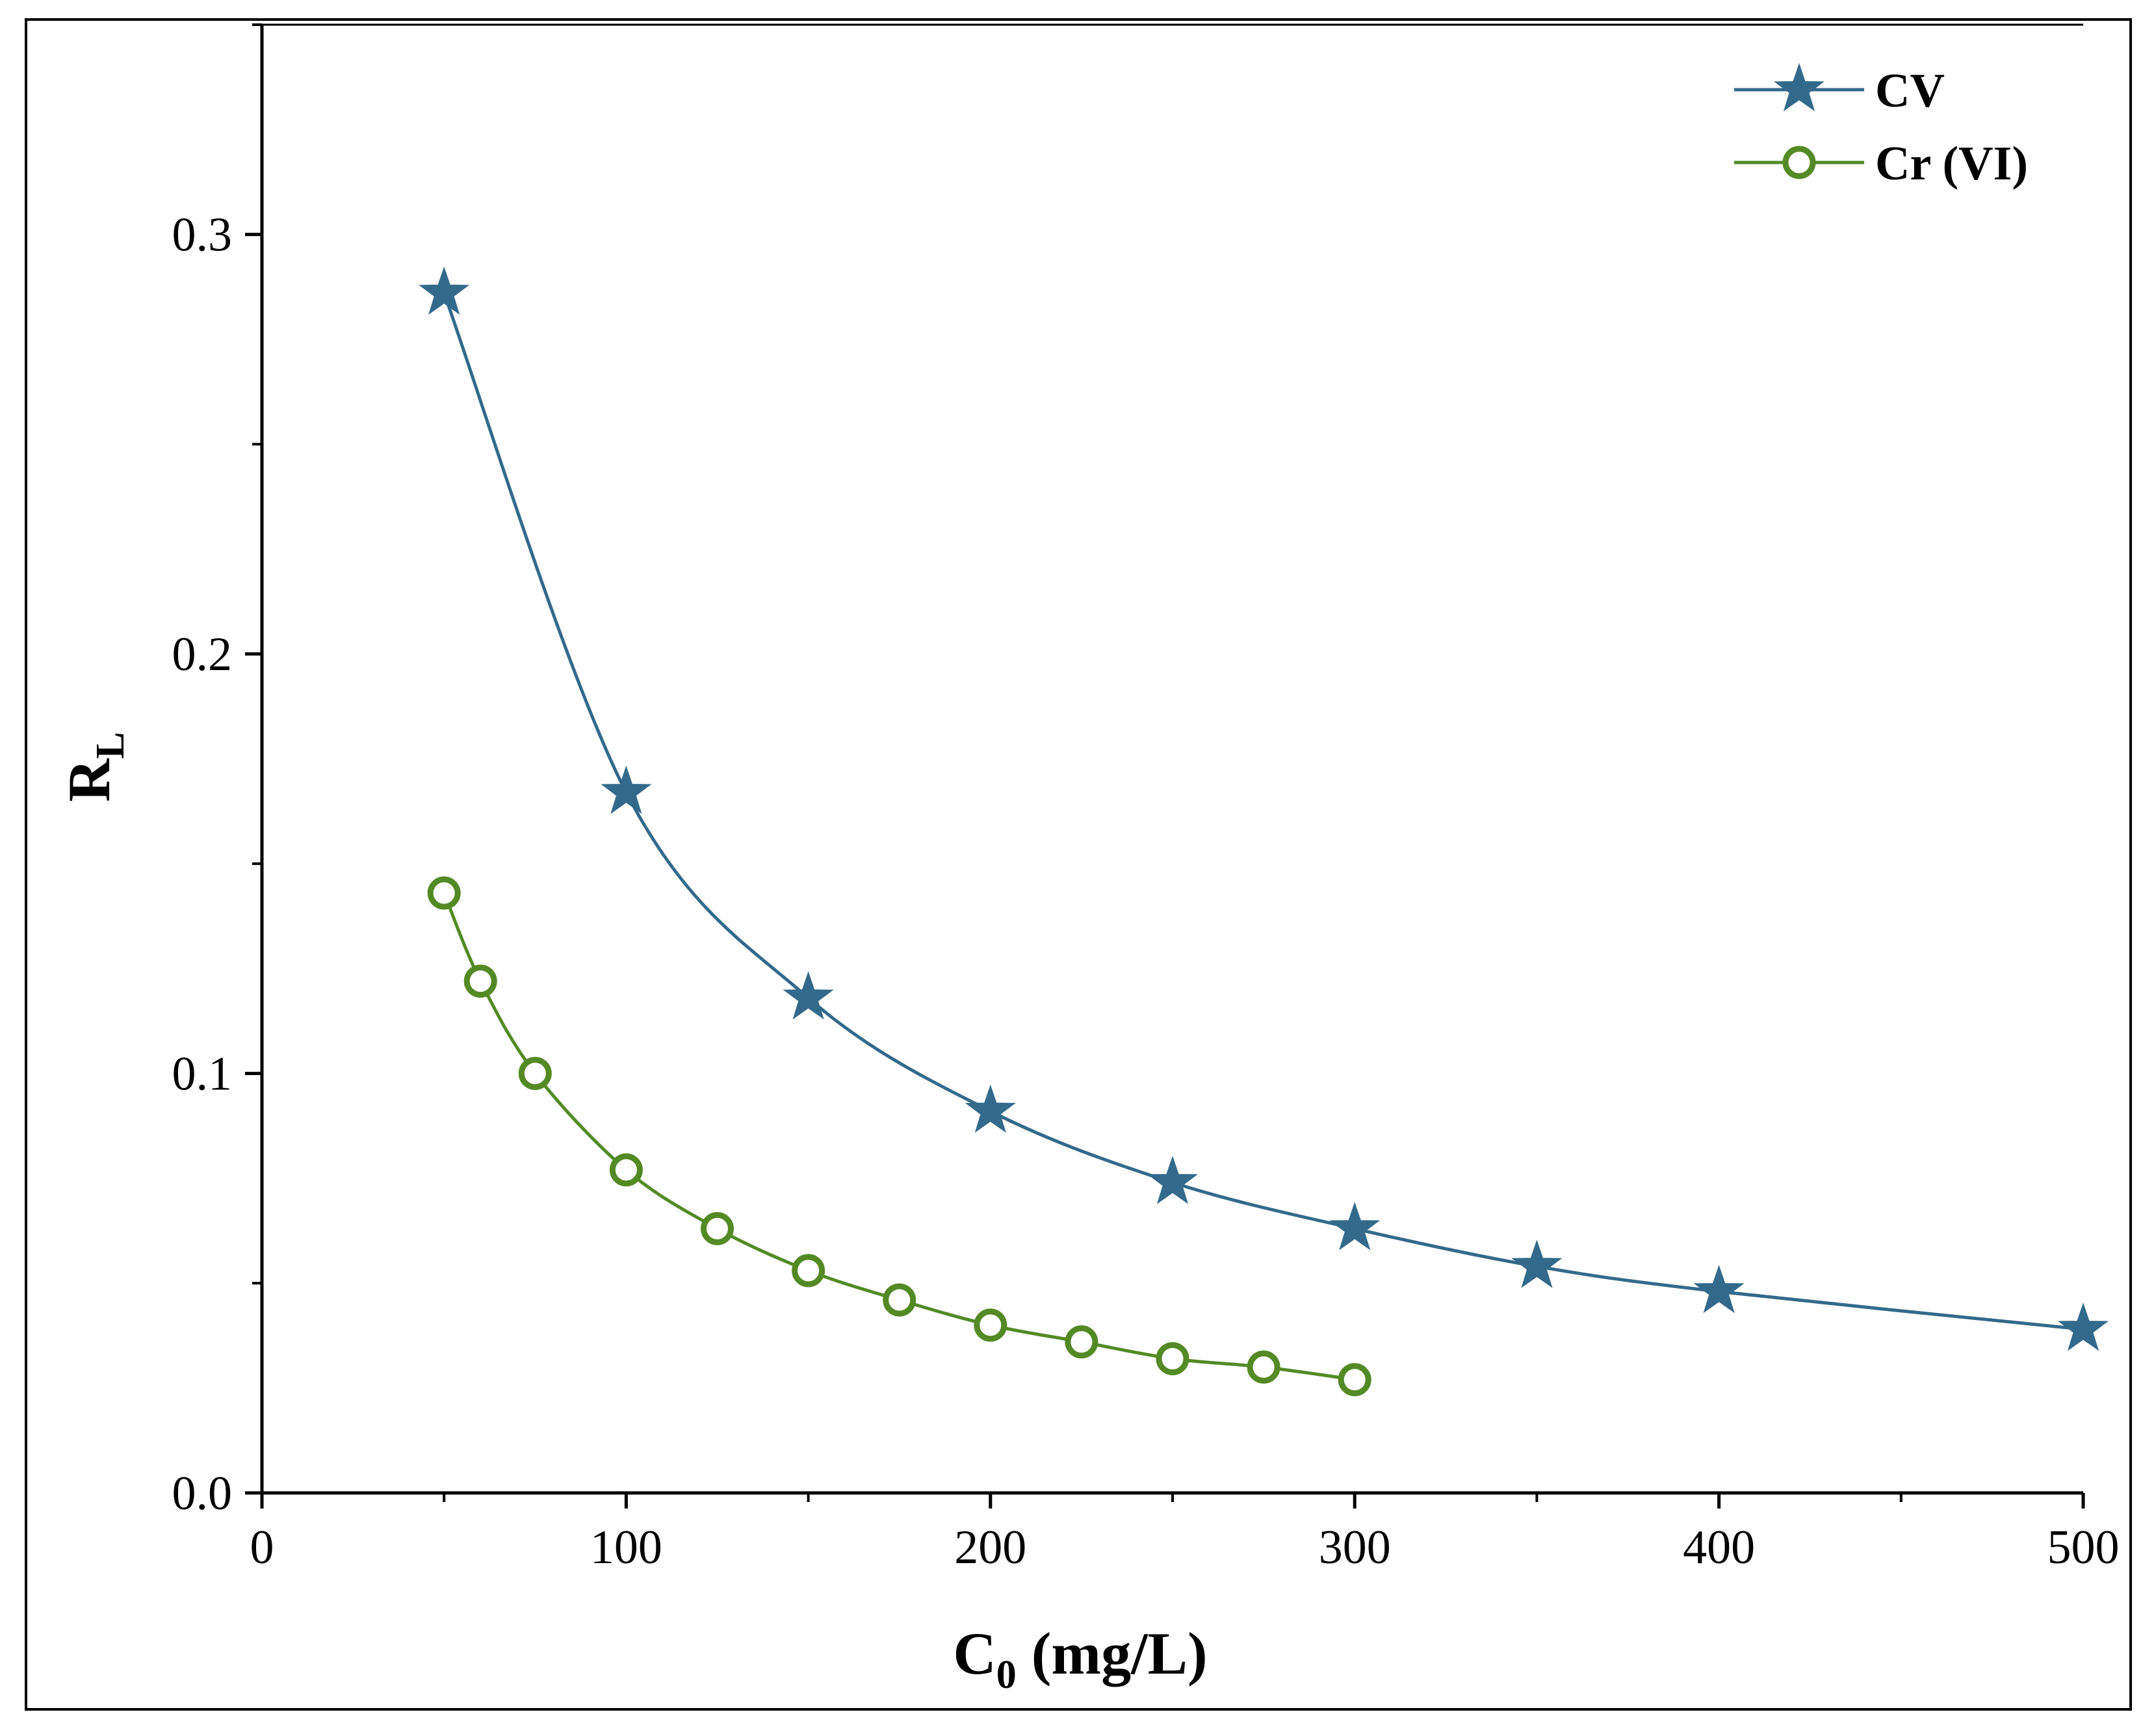  What do you see at coordinates (1355, 1547) in the screenshot?
I see `x-tick-label: 300` at bounding box center [1355, 1547].